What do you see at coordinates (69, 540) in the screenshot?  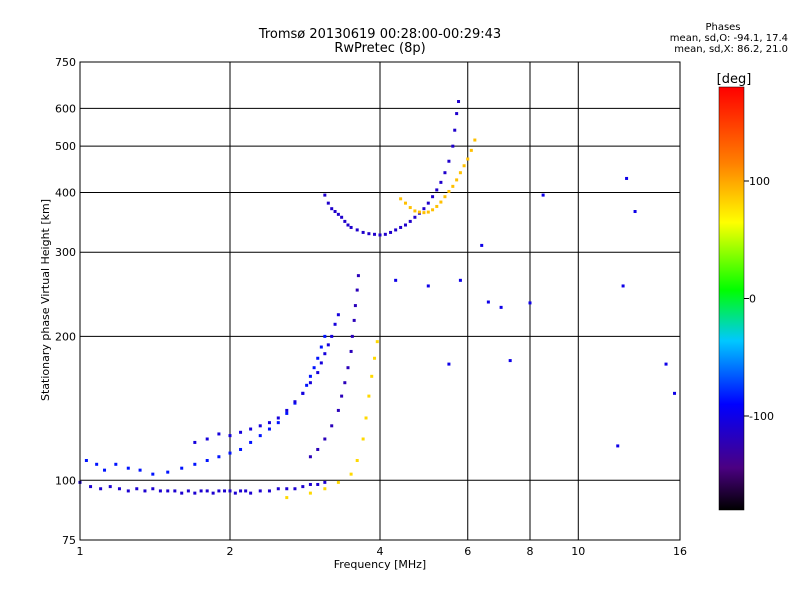 I see `y-tick-label: 75` at bounding box center [69, 540].